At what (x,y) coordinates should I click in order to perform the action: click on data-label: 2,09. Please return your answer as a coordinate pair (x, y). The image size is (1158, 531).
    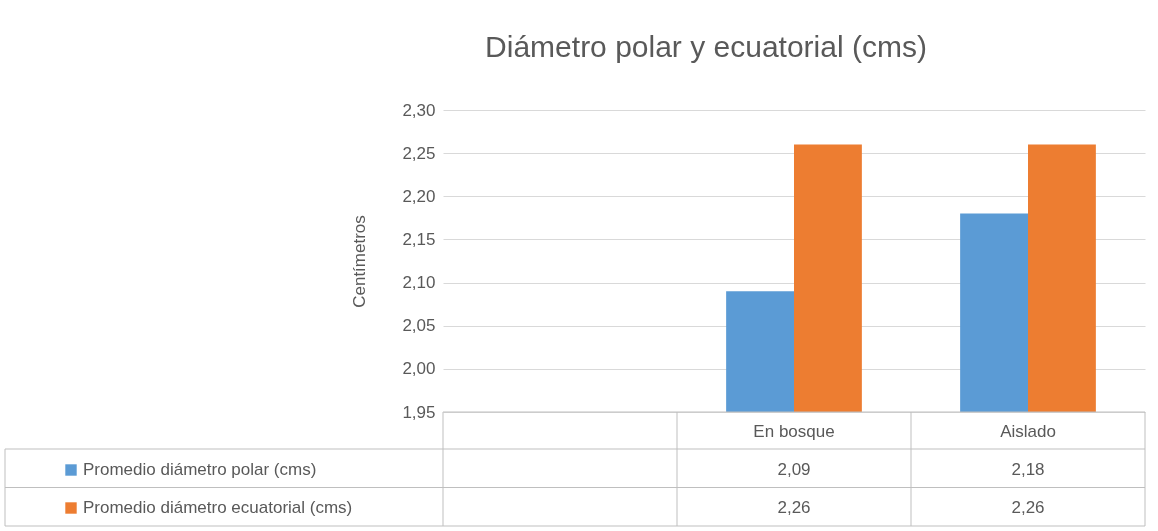
    Looking at the image, I should click on (794, 469).